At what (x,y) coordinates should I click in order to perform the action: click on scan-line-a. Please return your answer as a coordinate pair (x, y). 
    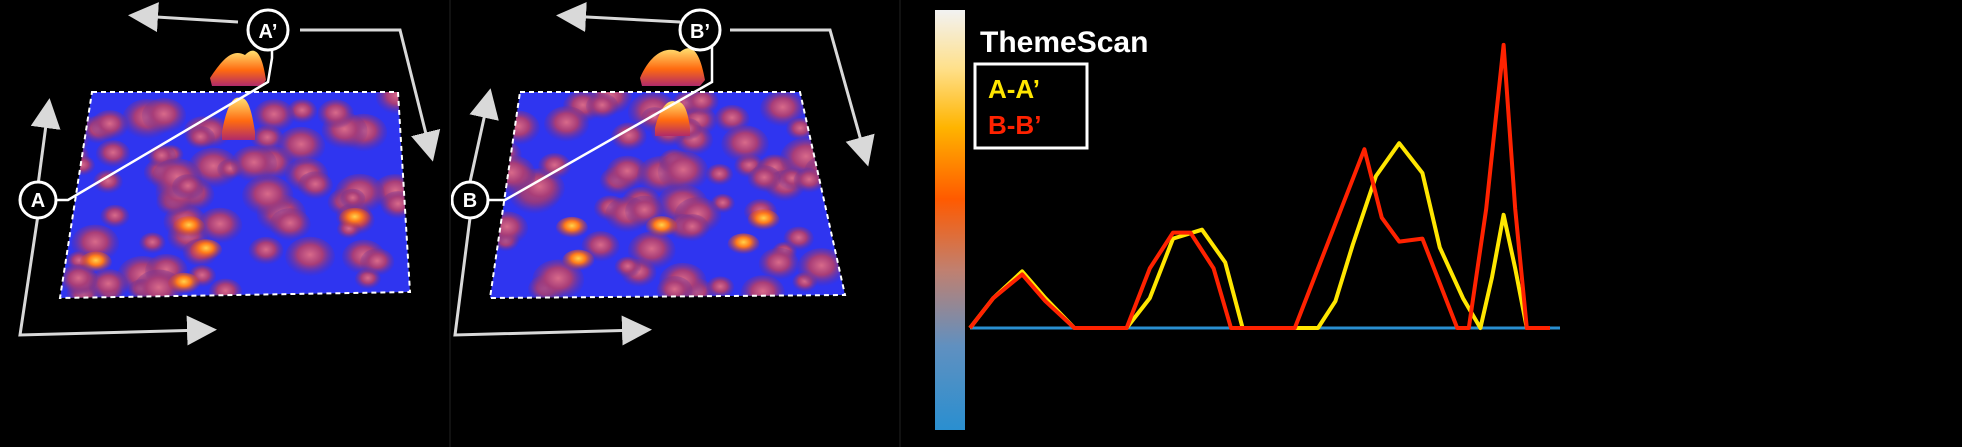
    Looking at the image, I should click on (156, 124).